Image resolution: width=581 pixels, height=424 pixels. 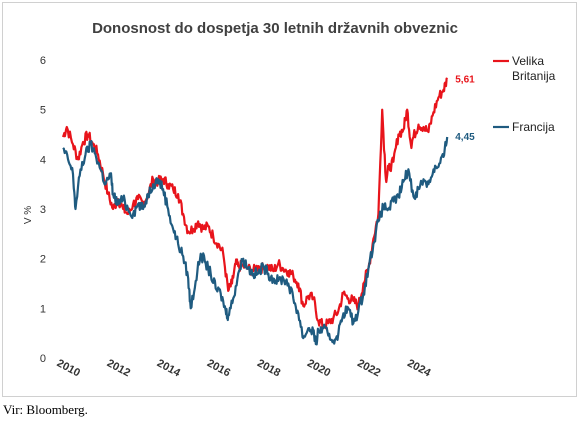 What do you see at coordinates (465, 108) in the screenshot?
I see `end-labels: 5,61 4,45` at bounding box center [465, 108].